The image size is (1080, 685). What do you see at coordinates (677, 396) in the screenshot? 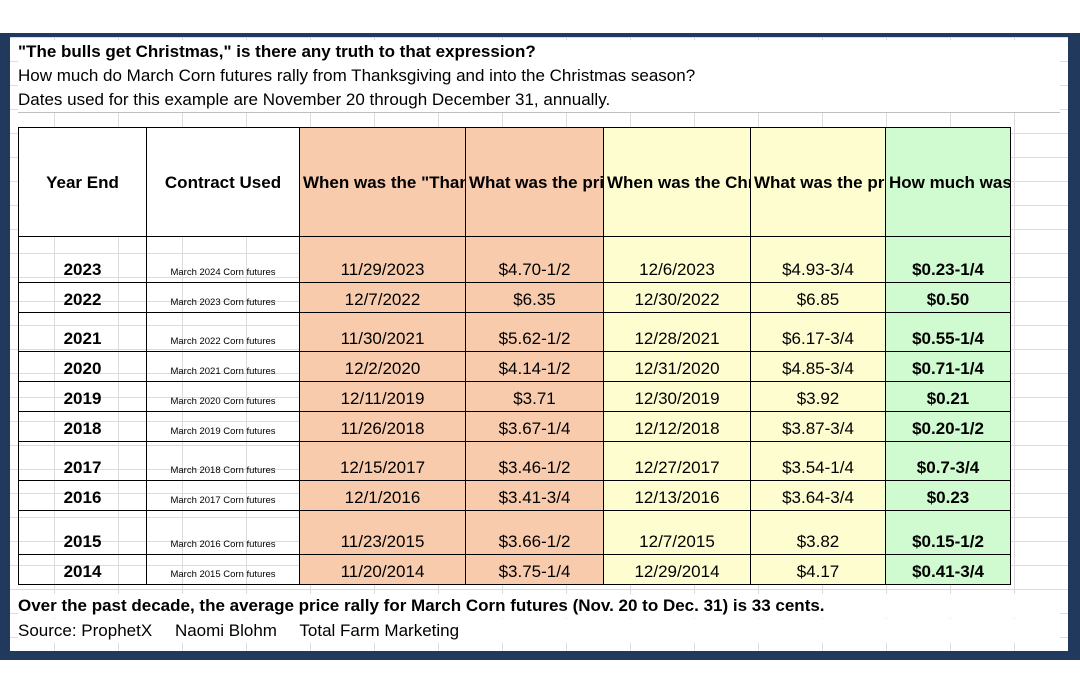
I see `cell-high-date: 12/30/2019` at bounding box center [677, 396].